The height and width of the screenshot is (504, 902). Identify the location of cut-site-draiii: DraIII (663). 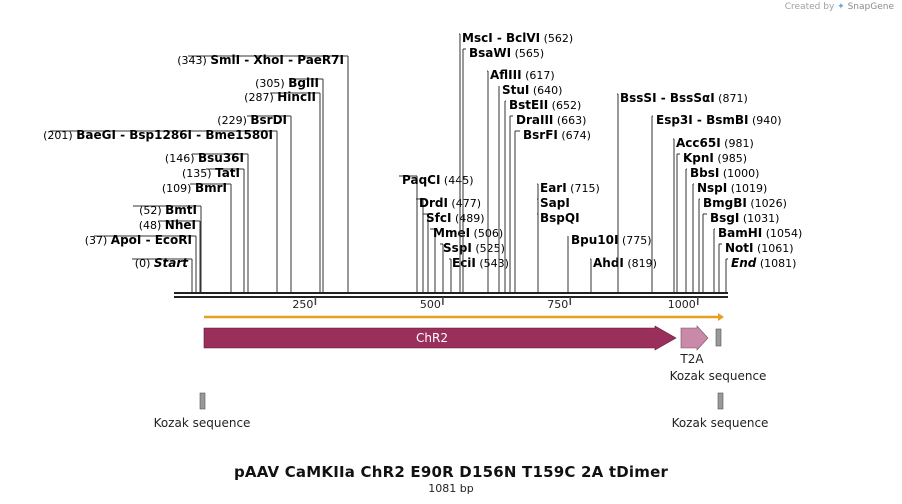
(547, 203).